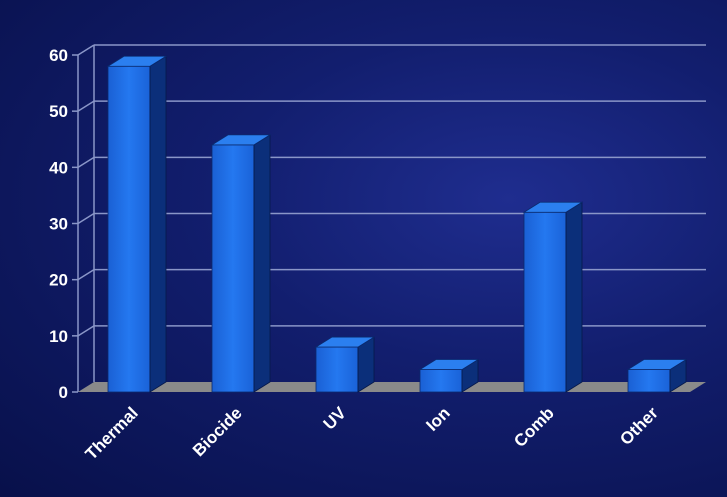 Image resolution: width=727 pixels, height=497 pixels. I want to click on bar-side-biocide, so click(262, 263).